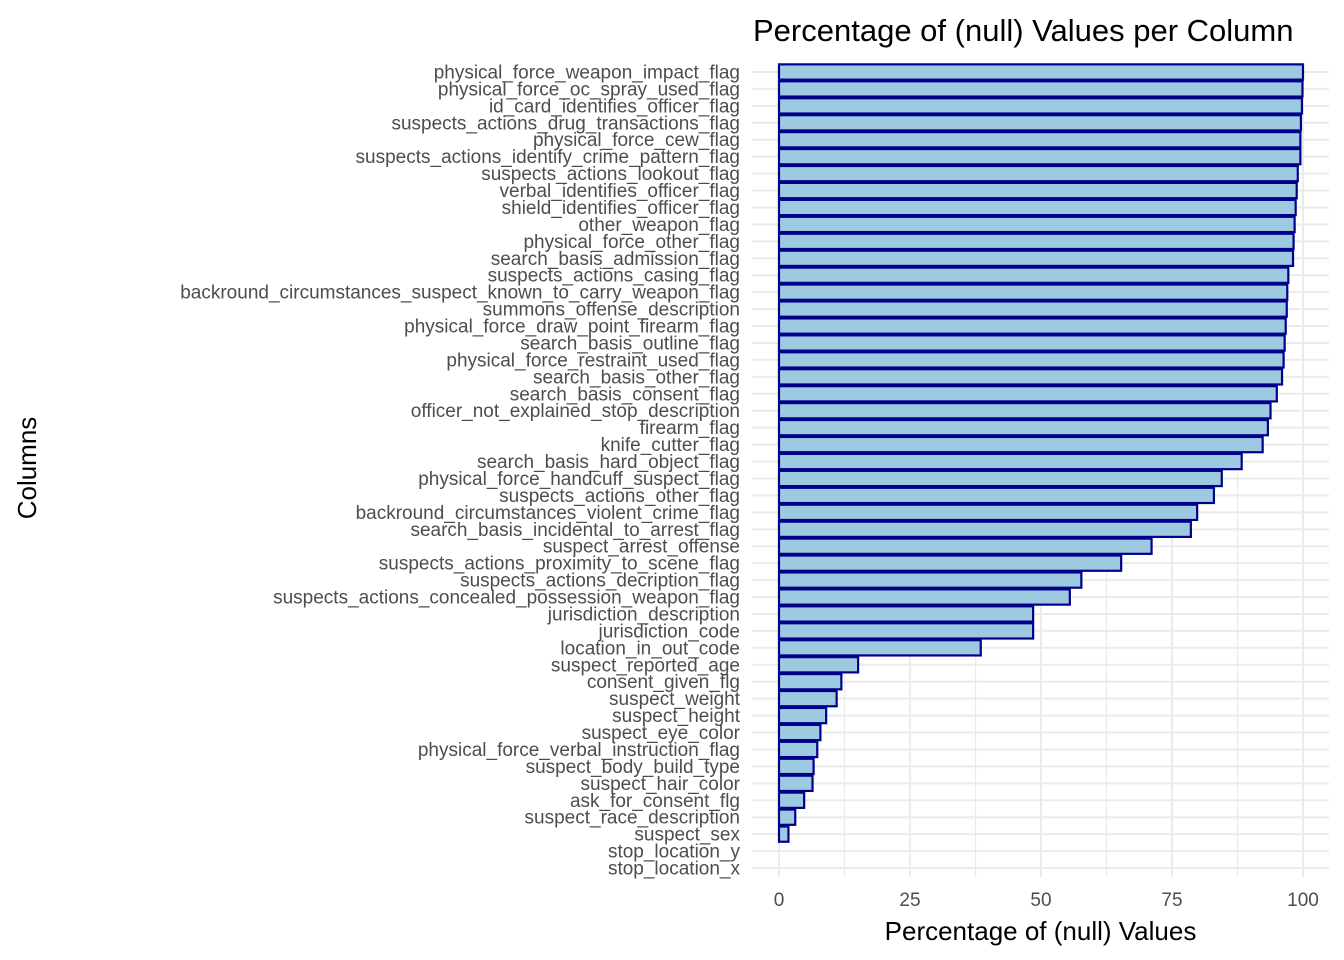 The width and height of the screenshot is (1344, 960). I want to click on category-label: id_card_identifies_officer_flag, so click(614, 106).